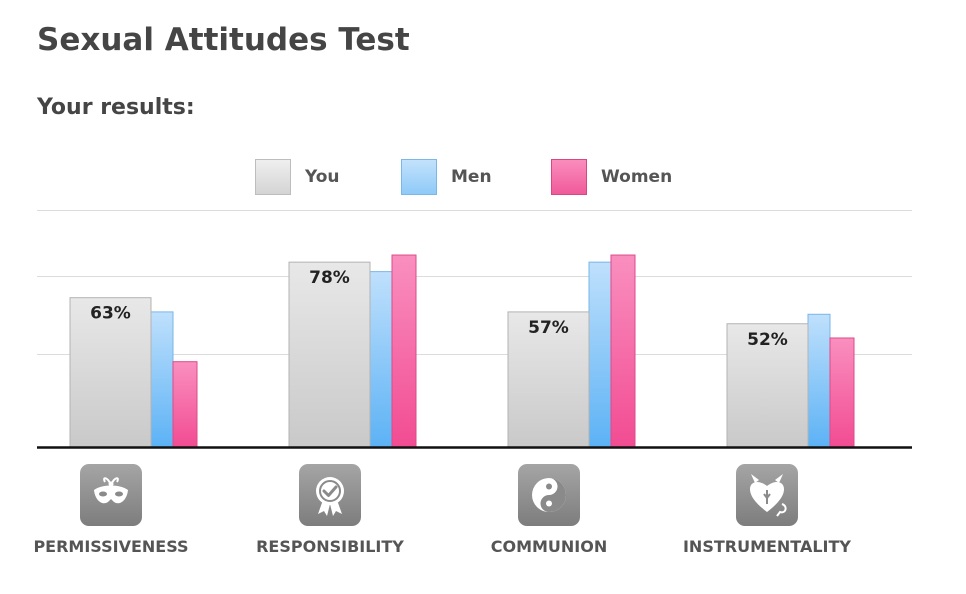 The width and height of the screenshot is (966, 594). I want to click on legend-swatch-women, so click(569, 177).